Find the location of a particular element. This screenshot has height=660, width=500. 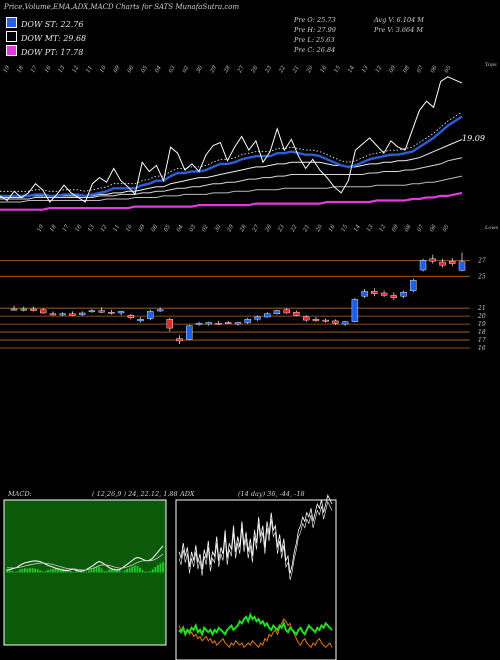

ema-date-top-label: 17 is located at coordinates (34, 69).